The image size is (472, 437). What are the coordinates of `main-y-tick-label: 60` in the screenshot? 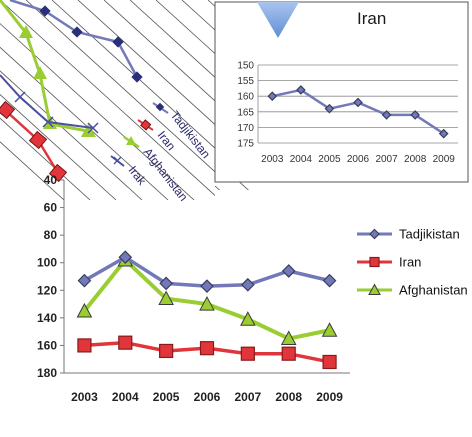 It's located at (51, 208).